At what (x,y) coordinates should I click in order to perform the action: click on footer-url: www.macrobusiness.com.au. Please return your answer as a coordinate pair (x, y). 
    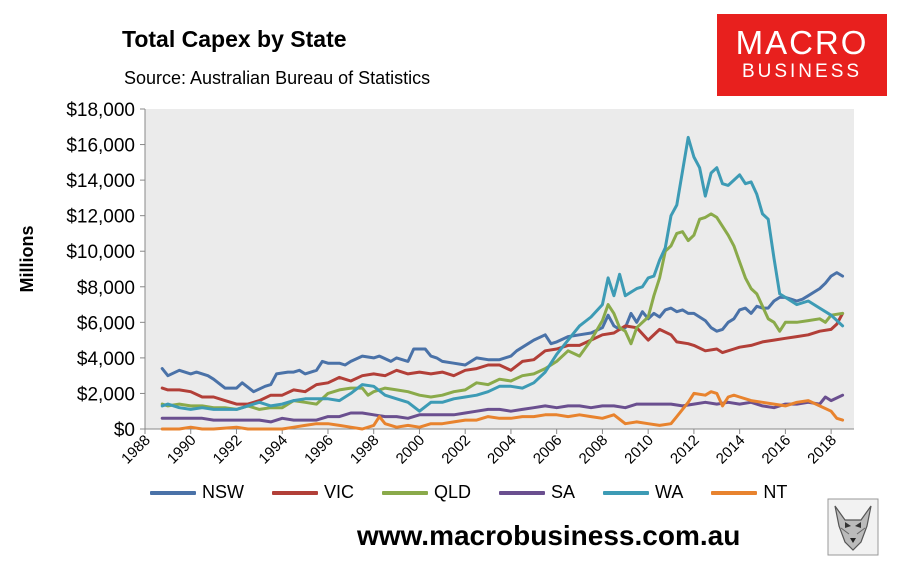
    Looking at the image, I should click on (549, 535).